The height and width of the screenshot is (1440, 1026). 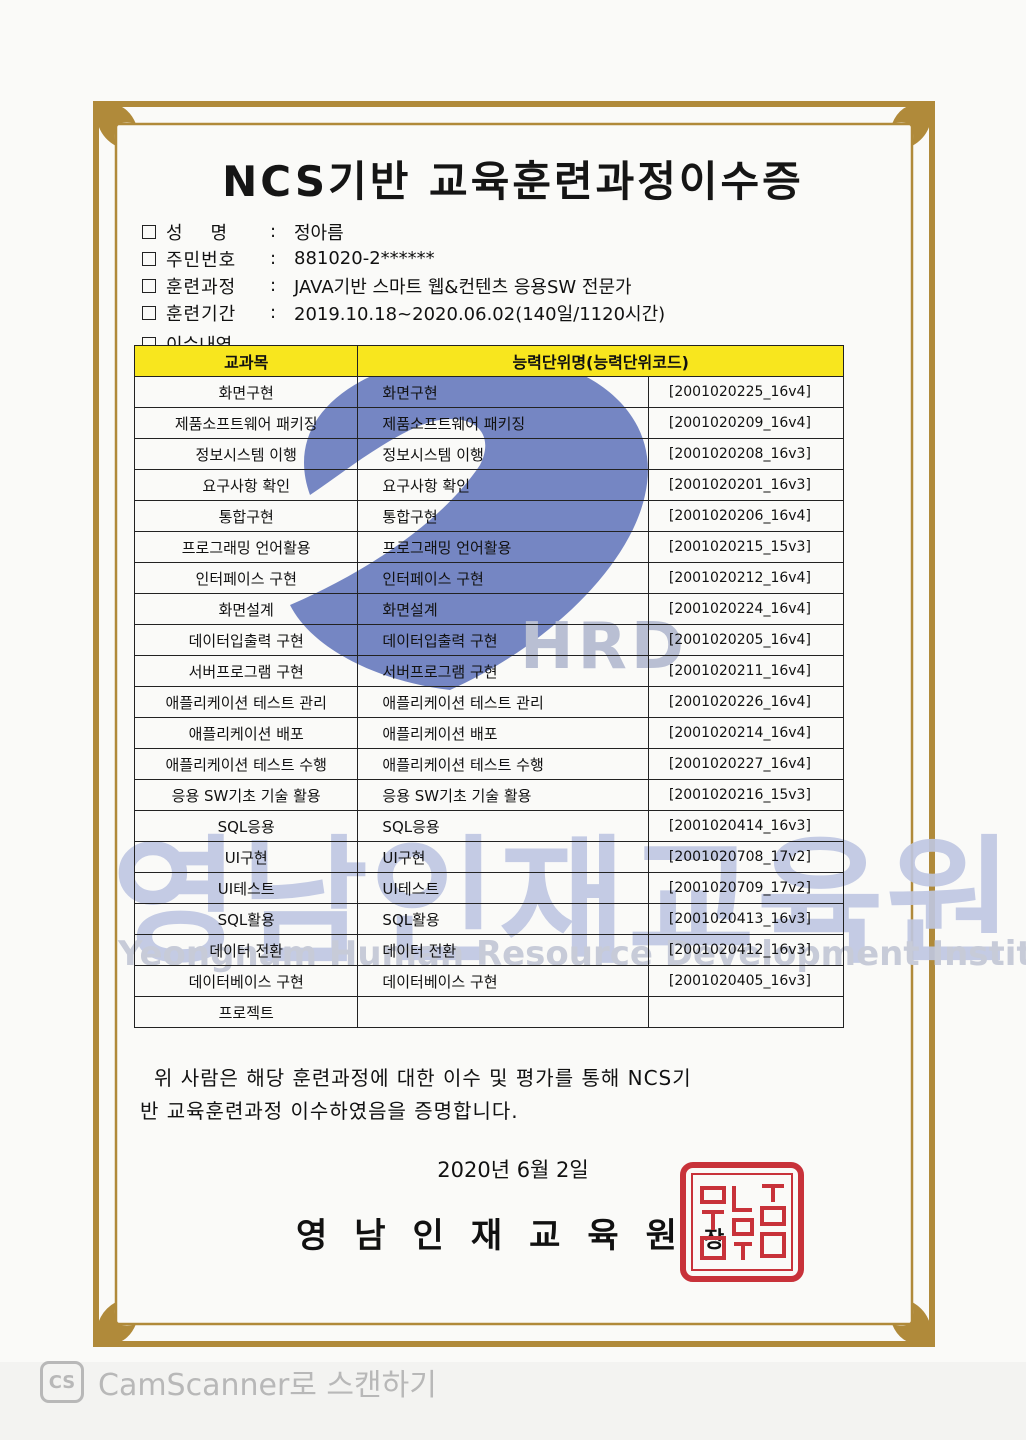 What do you see at coordinates (746, 888) in the screenshot?
I see `code-cell: [2001020709_17v2]` at bounding box center [746, 888].